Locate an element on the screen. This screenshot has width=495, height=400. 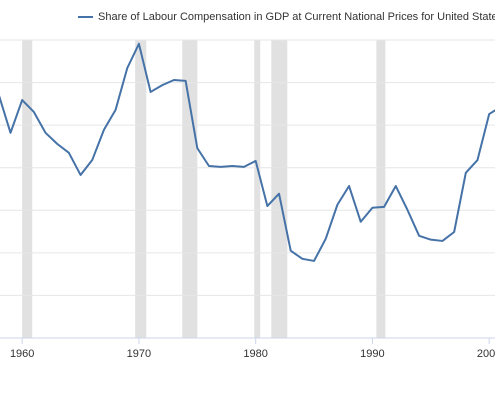
x-tick-label: 1990 is located at coordinates (372, 354).